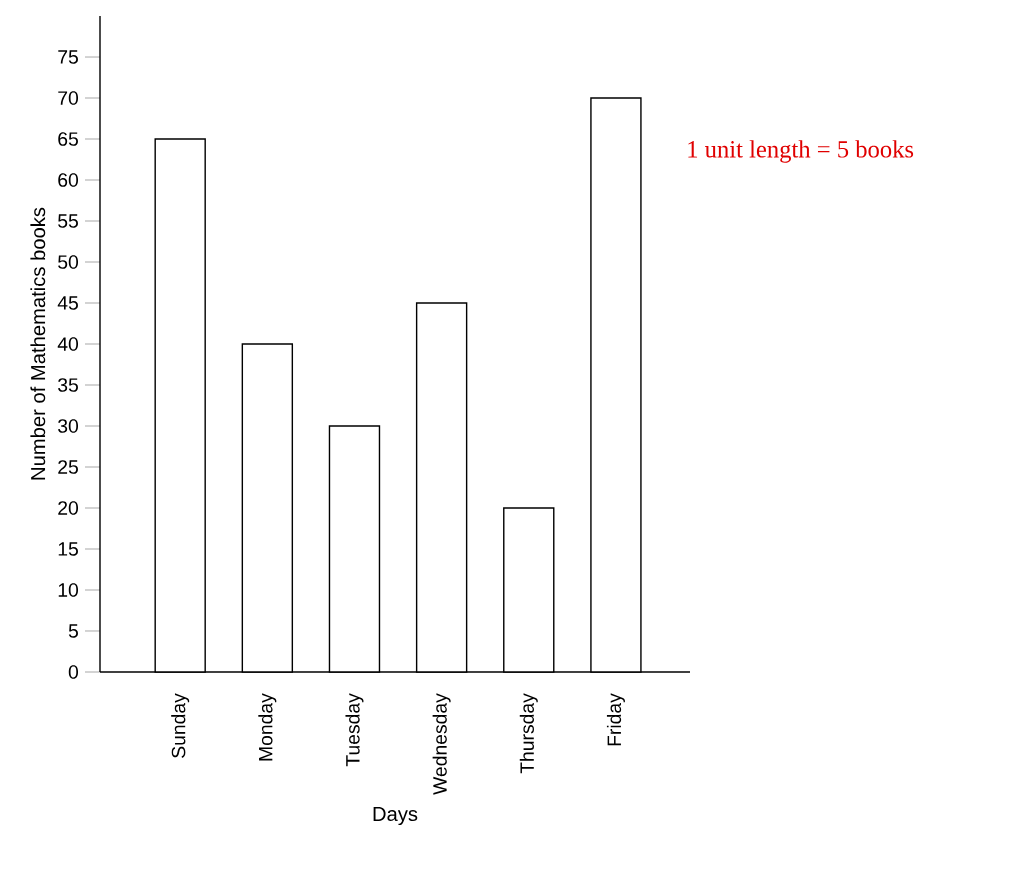  Describe the element at coordinates (68, 549) in the screenshot. I see `y-tick-label: 15` at that location.